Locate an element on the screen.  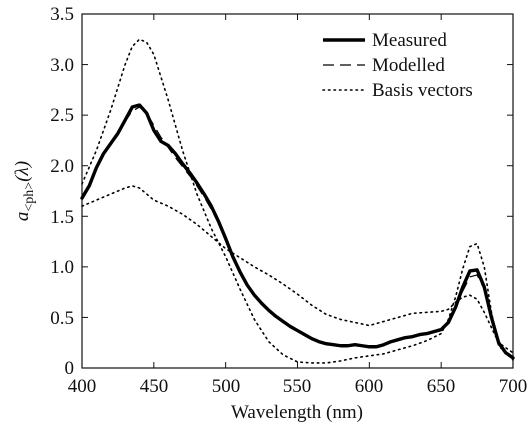
y-tick-label: 1.5 is located at coordinates (62, 217).